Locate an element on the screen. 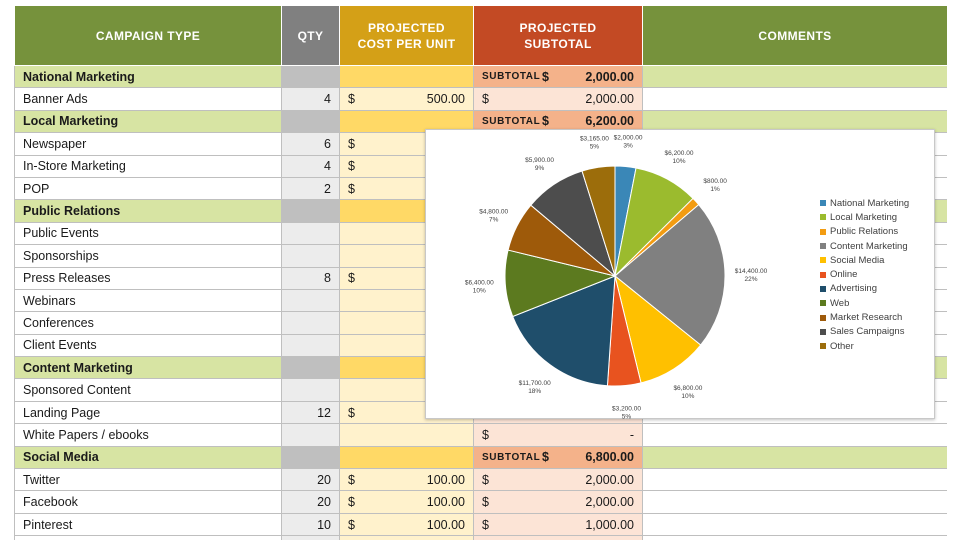 The width and height of the screenshot is (960, 540). qty-cell: 10 is located at coordinates (310, 524).